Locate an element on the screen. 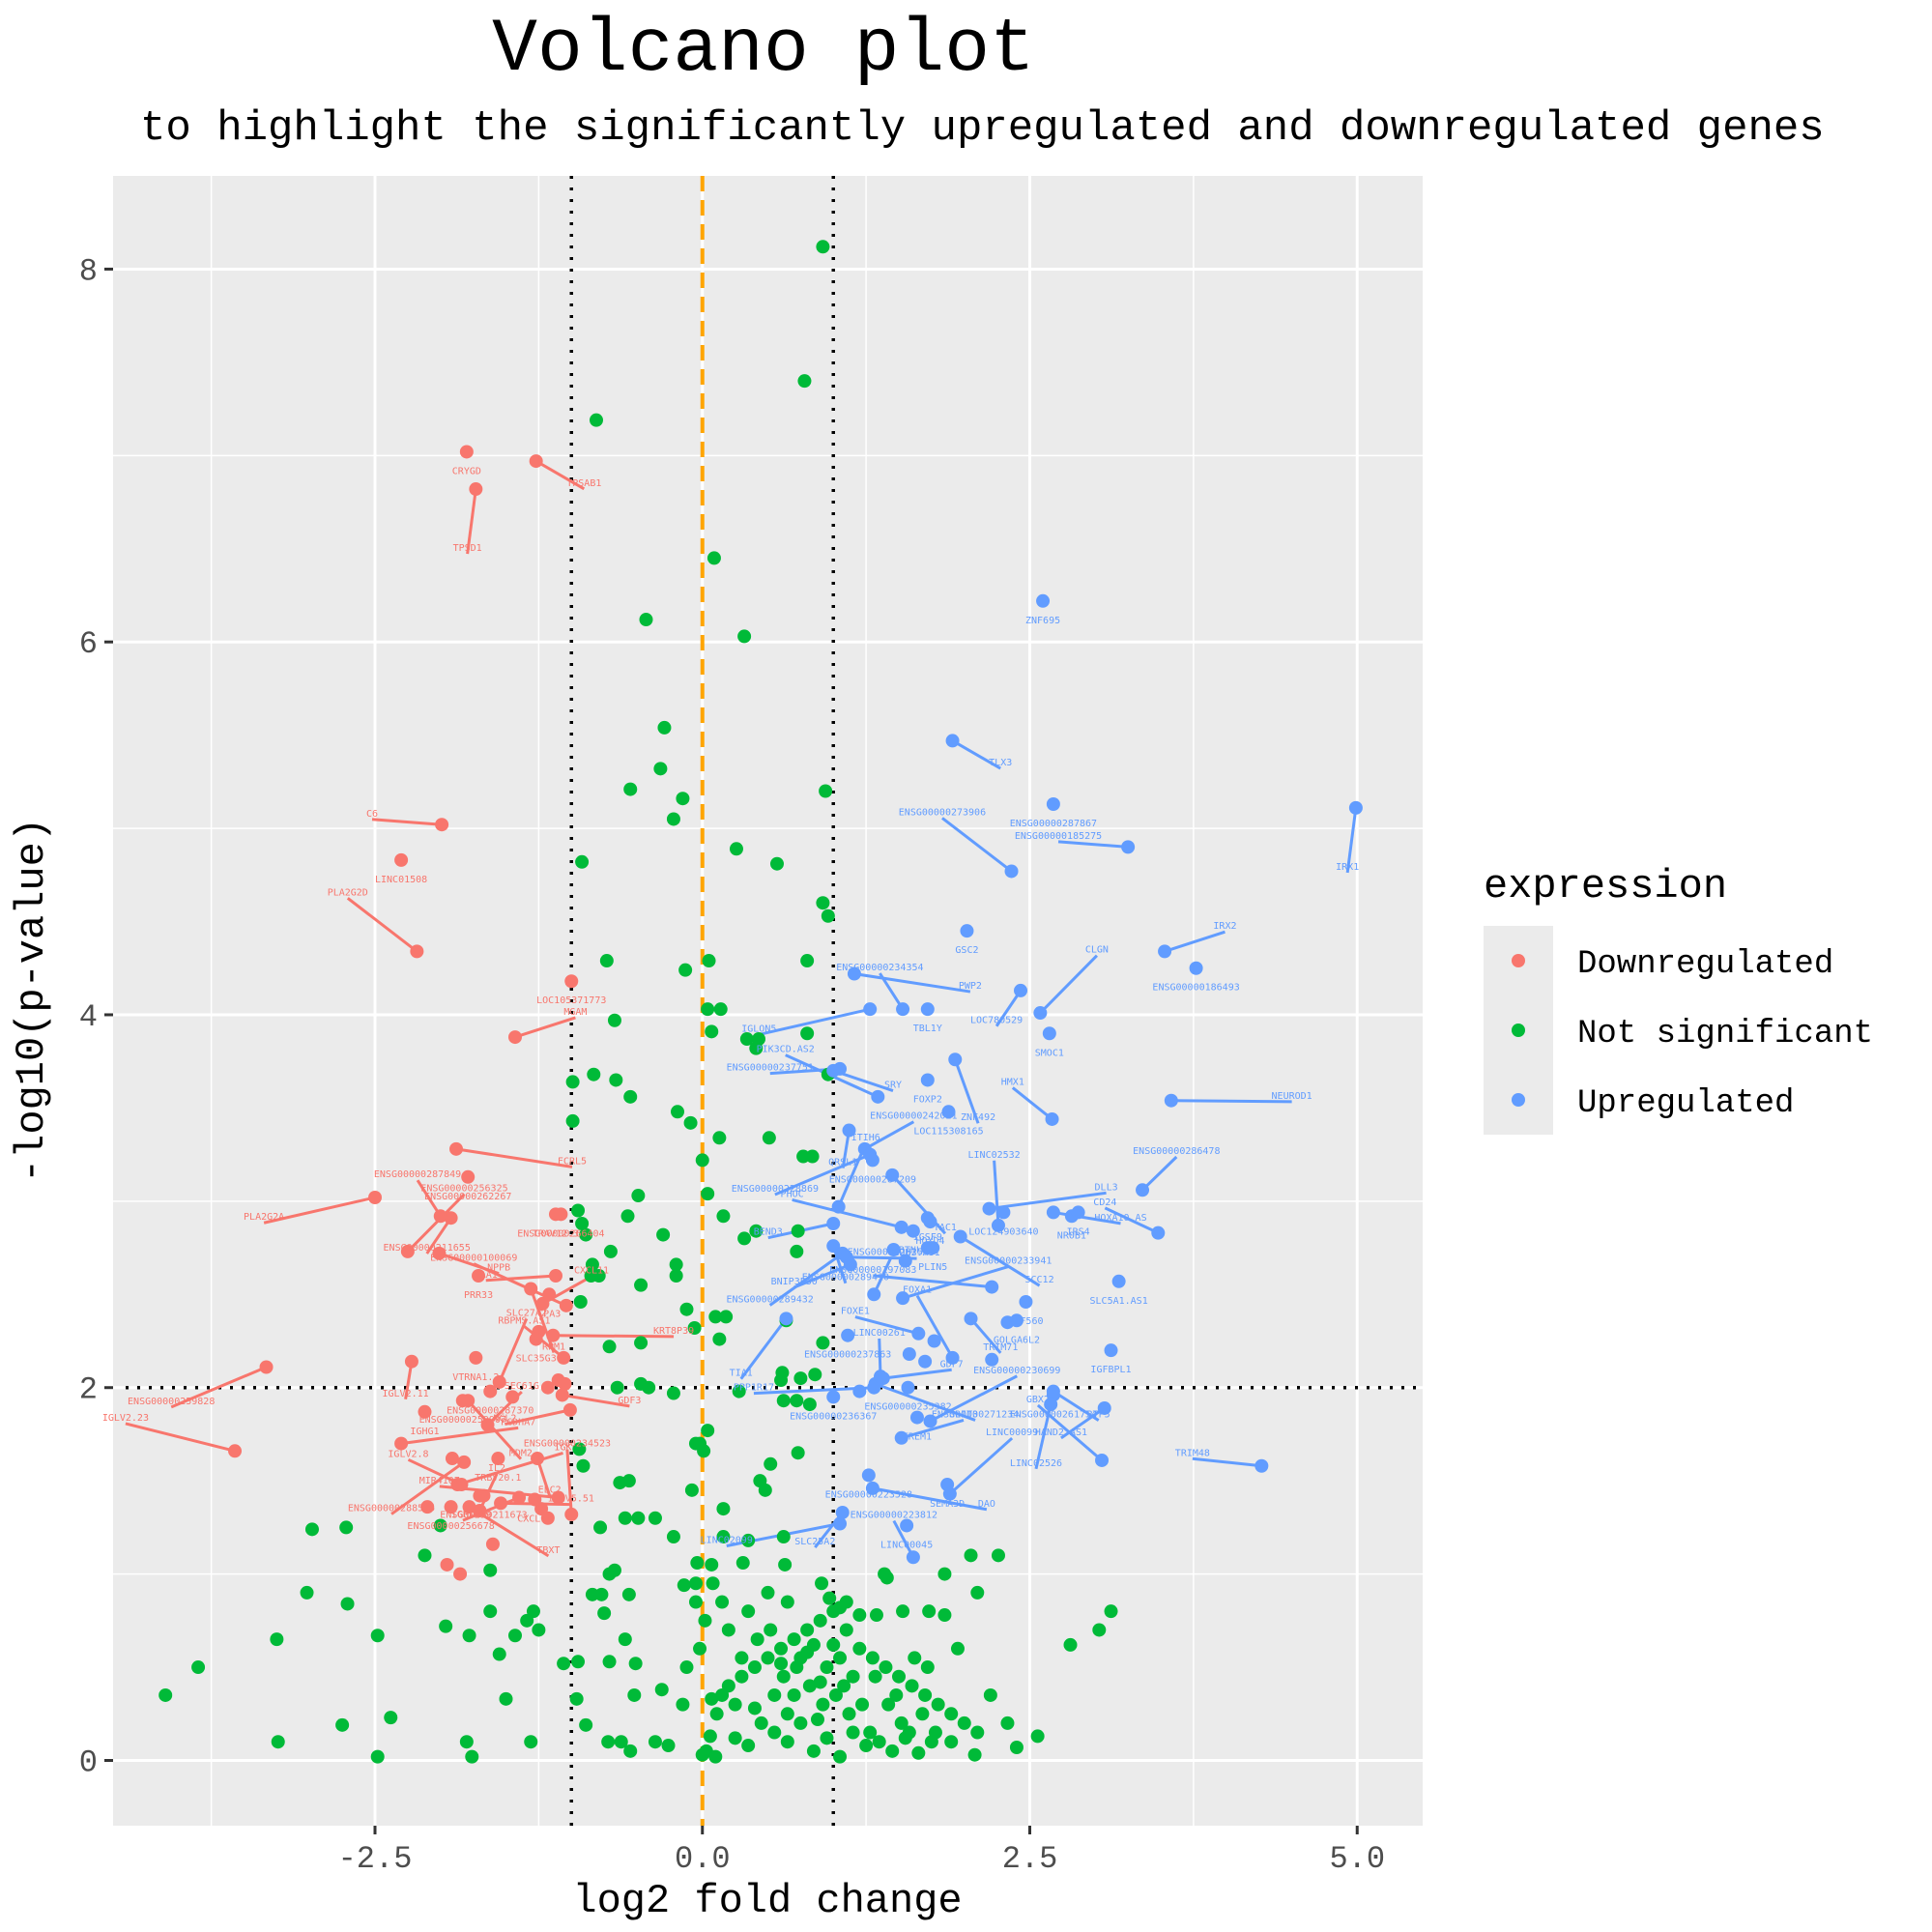  gene-label: ENSG00000100069 is located at coordinates (473, 1259).